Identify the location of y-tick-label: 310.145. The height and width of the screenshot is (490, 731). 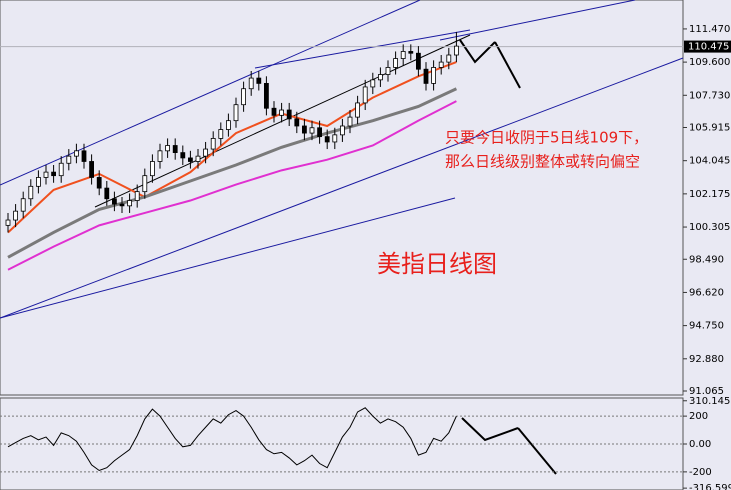
(709, 401).